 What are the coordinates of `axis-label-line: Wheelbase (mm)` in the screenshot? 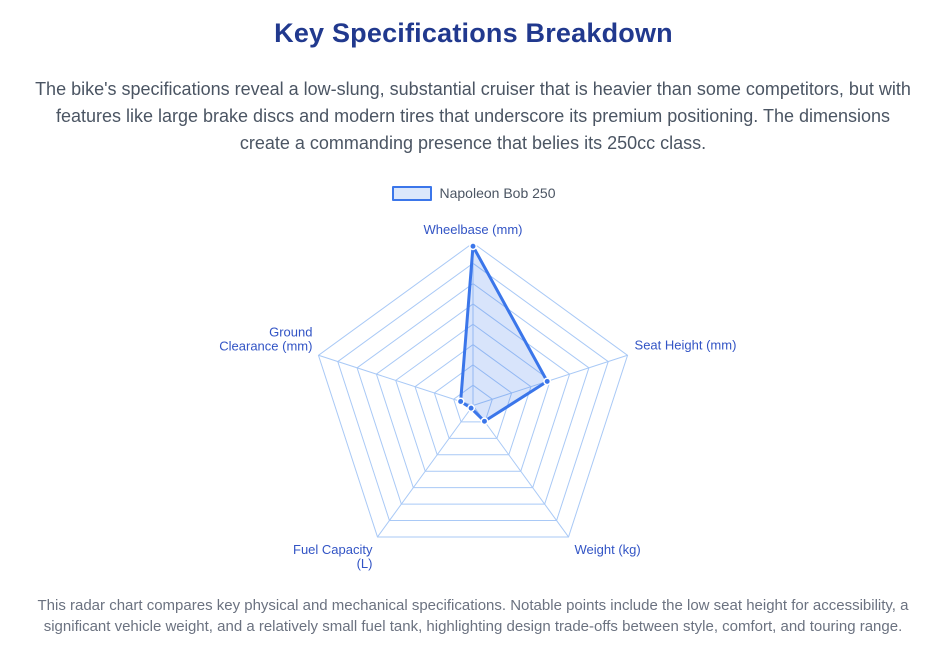 It's located at (473, 229).